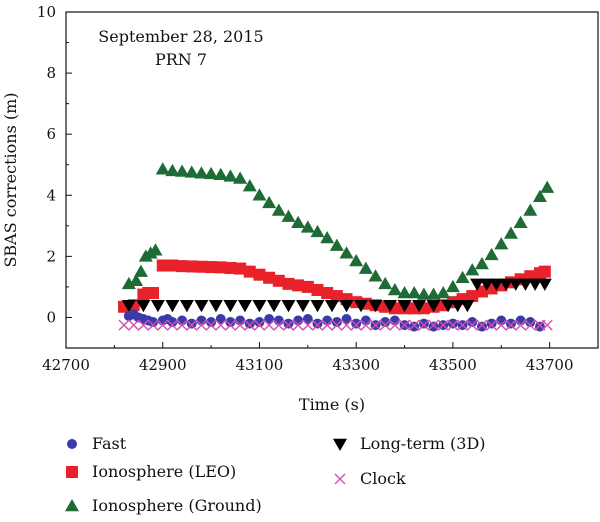 The image size is (600, 522). I want to click on y-tick-label: 2, so click(51, 256).